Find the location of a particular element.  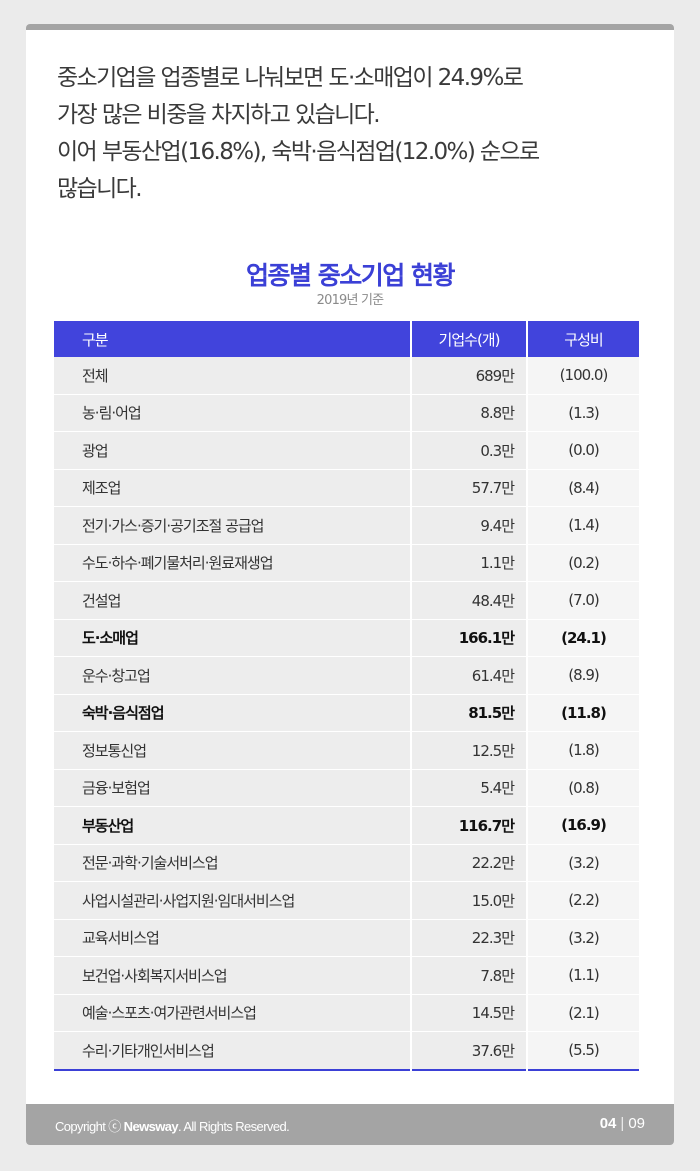

row-count: 81.5만 is located at coordinates (468, 713).